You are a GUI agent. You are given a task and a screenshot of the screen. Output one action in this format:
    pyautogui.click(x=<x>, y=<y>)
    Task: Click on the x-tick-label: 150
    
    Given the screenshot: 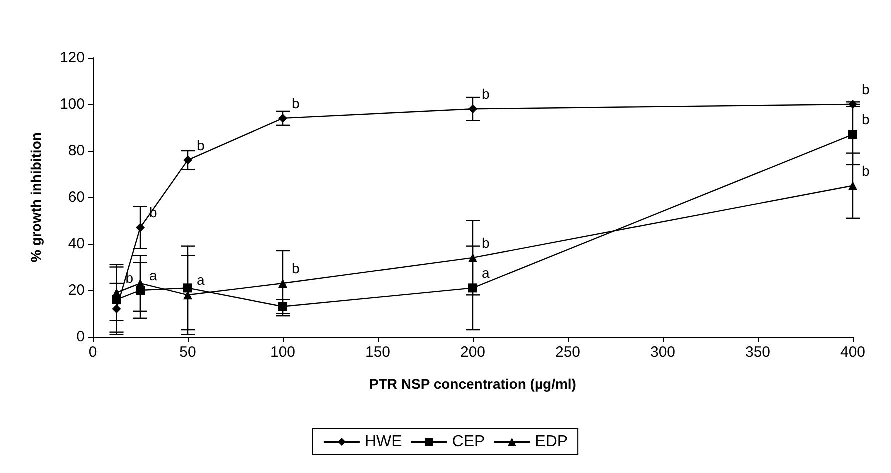 What is the action you would take?
    pyautogui.click(x=378, y=352)
    